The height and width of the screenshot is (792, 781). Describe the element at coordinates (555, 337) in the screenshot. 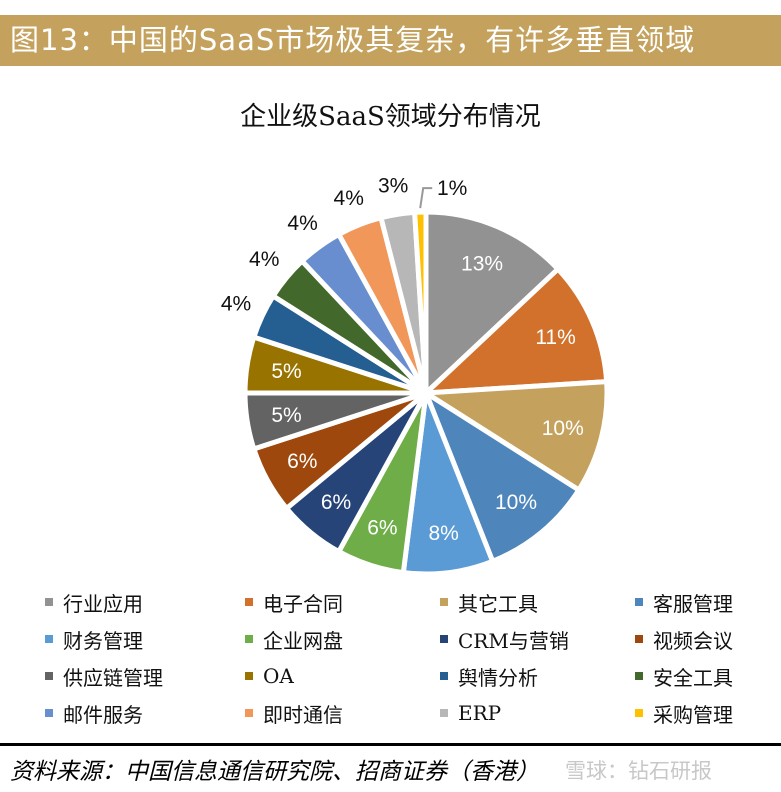

I see `data-label: 11%` at that location.